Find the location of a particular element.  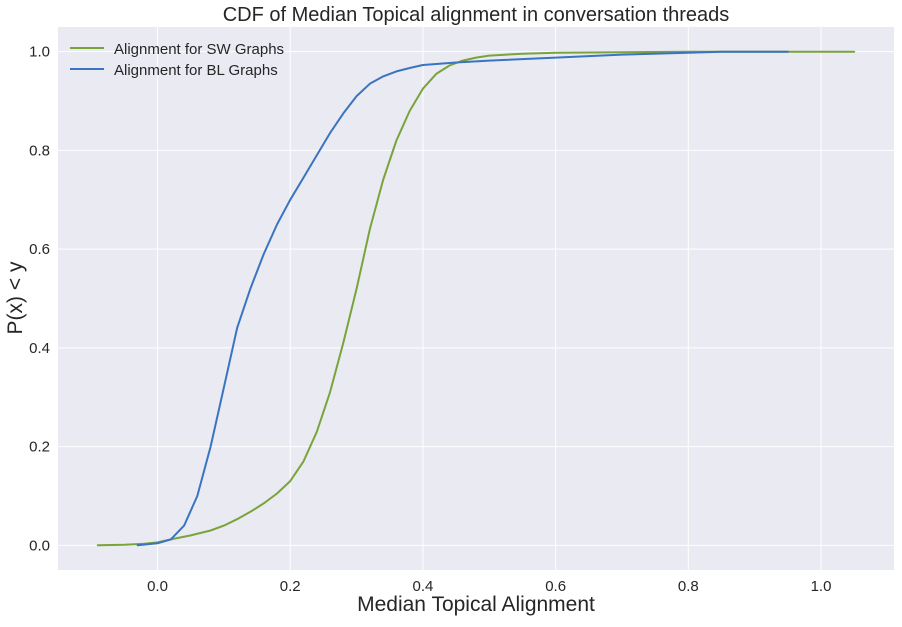

x-tick-label: 0.8 is located at coordinates (688, 586).